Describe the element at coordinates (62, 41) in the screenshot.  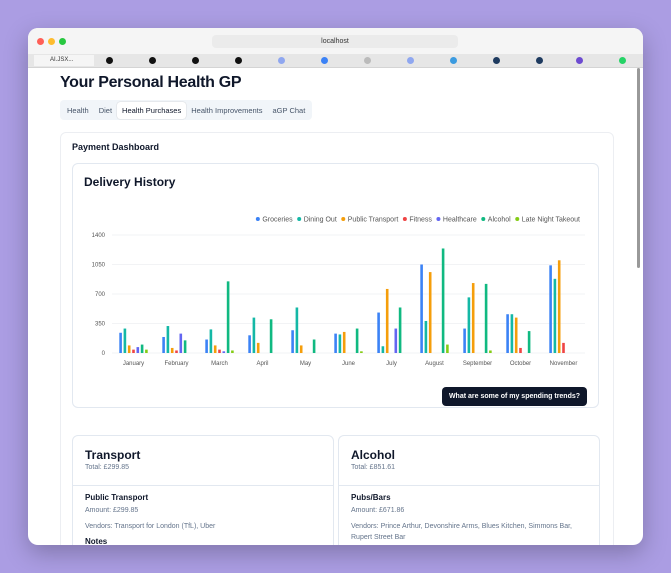
I see `zoom-button` at that location.